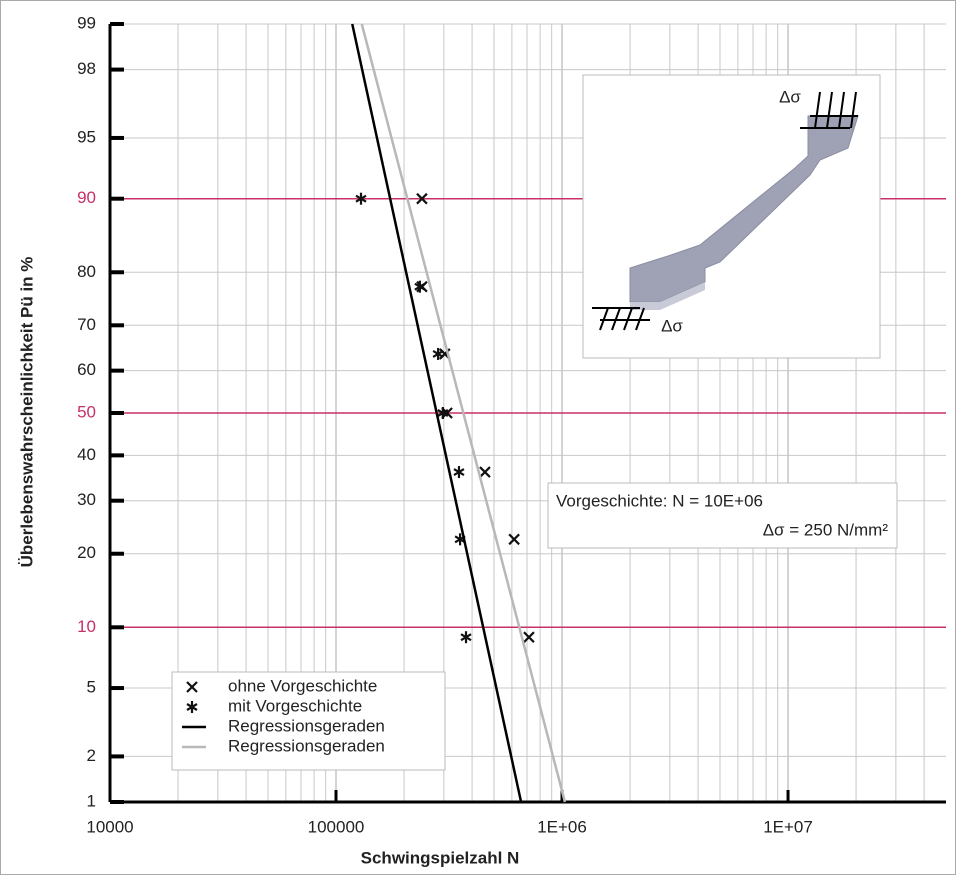 The height and width of the screenshot is (875, 956). I want to click on y-tick-label: 1, so click(91, 800).